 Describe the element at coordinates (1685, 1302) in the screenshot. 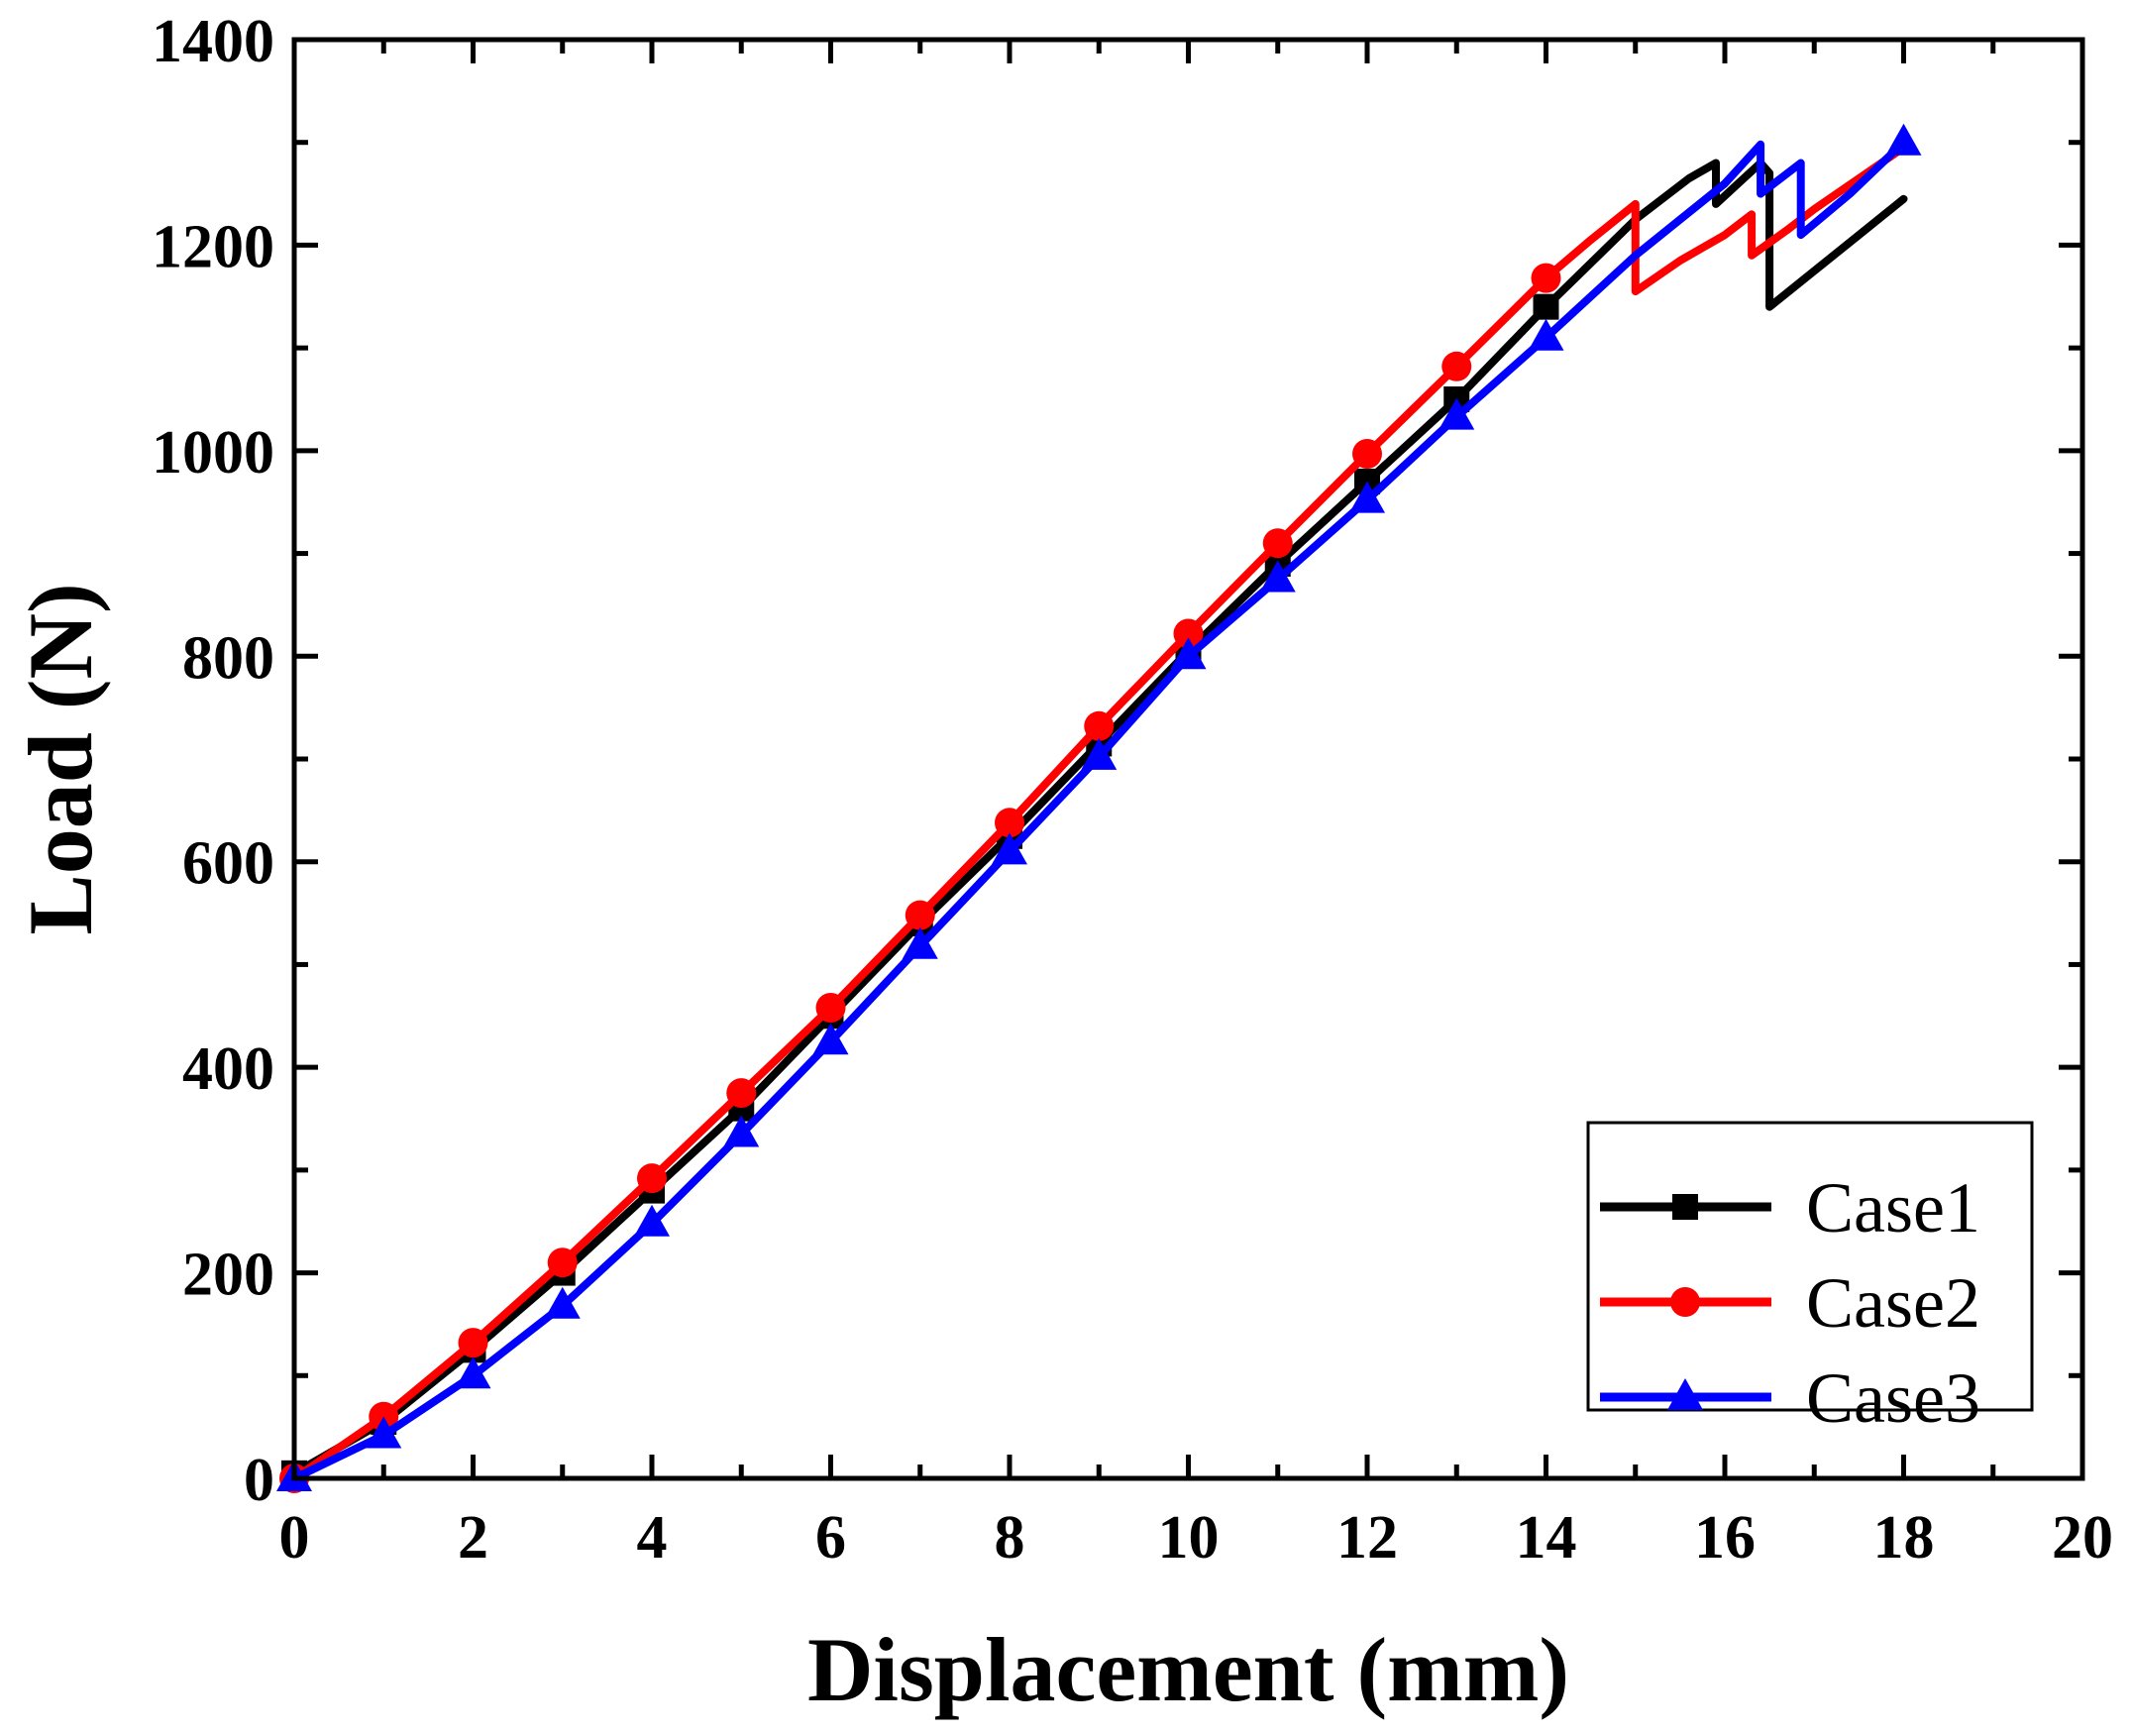

I see `legend-marker-case2` at that location.